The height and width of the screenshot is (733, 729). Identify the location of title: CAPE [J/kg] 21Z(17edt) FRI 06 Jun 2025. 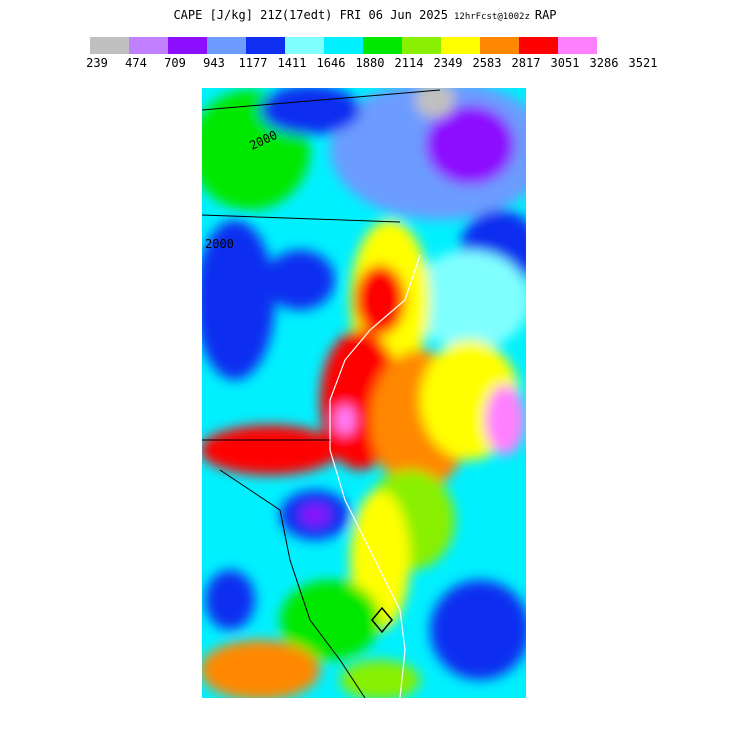
(310, 15).